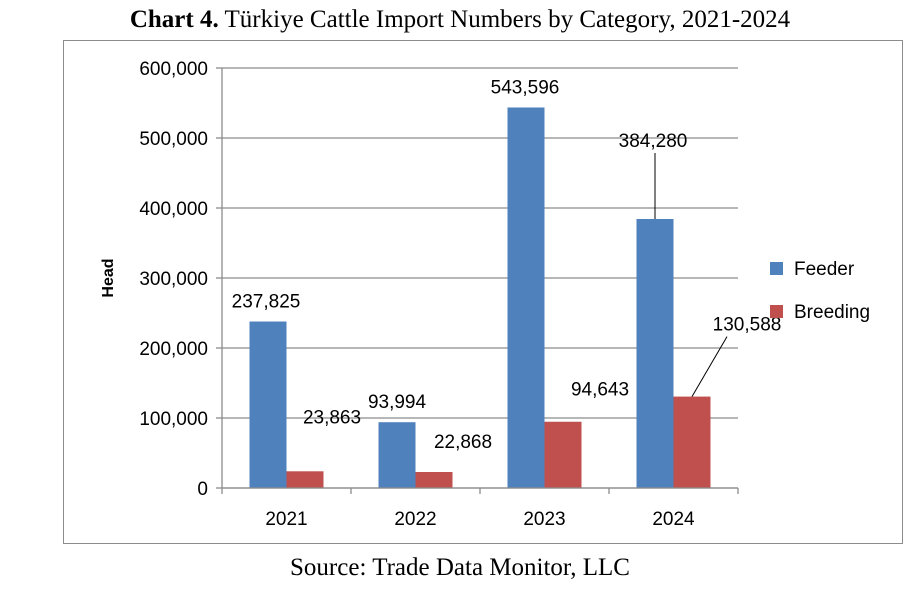 The height and width of the screenshot is (593, 920). I want to click on x-tick-label: 2022, so click(415, 519).